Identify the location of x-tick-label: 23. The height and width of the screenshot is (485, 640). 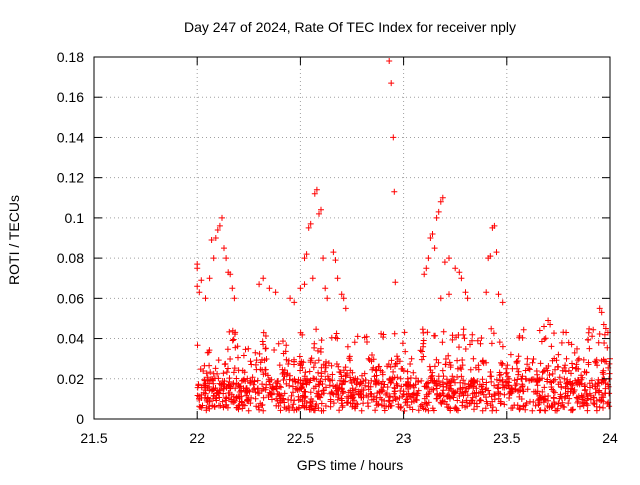
(404, 438).